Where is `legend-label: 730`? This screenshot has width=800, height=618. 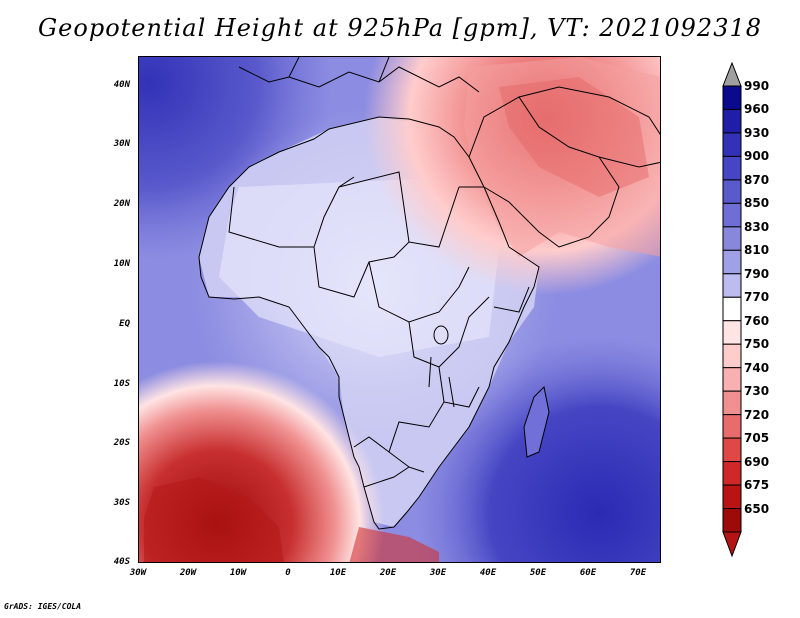
legend-label: 730 is located at coordinates (757, 391).